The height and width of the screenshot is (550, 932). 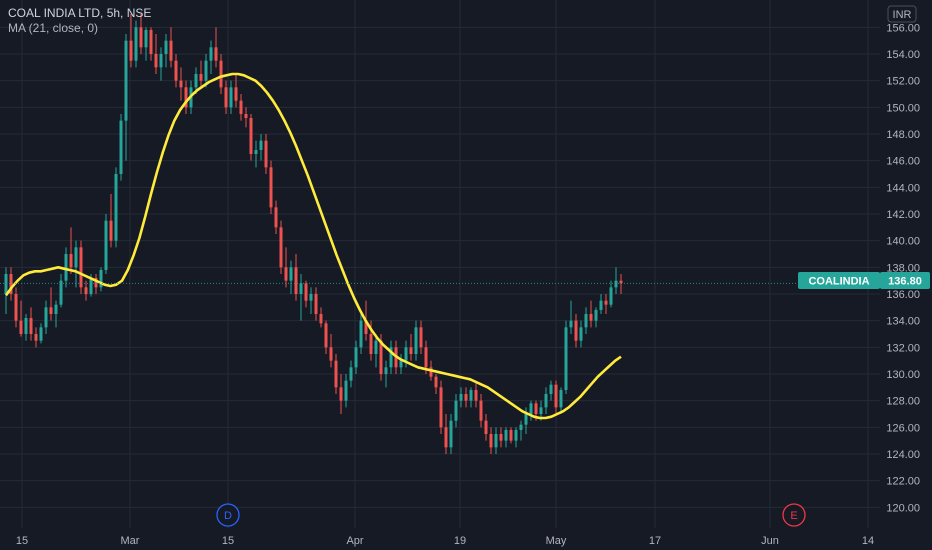 I want to click on x-tick-label: 19, so click(x=460, y=541).